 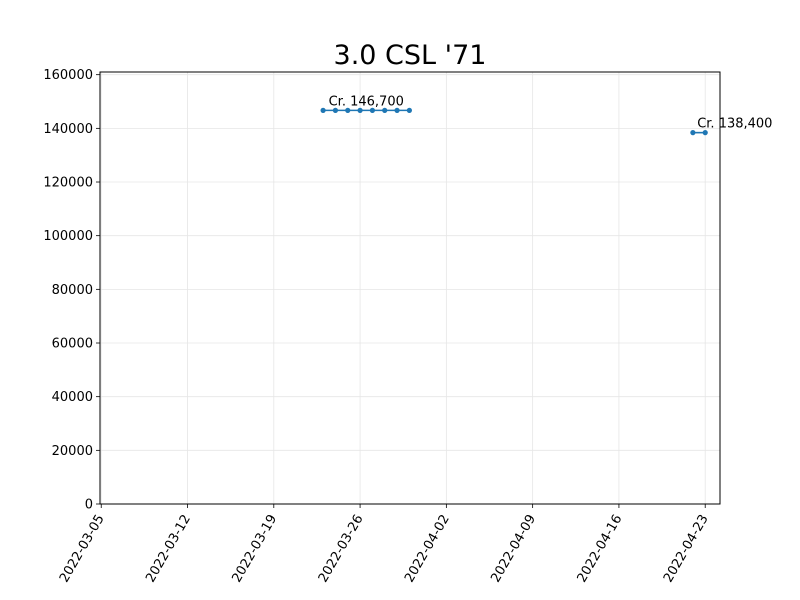 What do you see at coordinates (600, 548) in the screenshot?
I see `x-tick-label: 2022-04-16` at bounding box center [600, 548].